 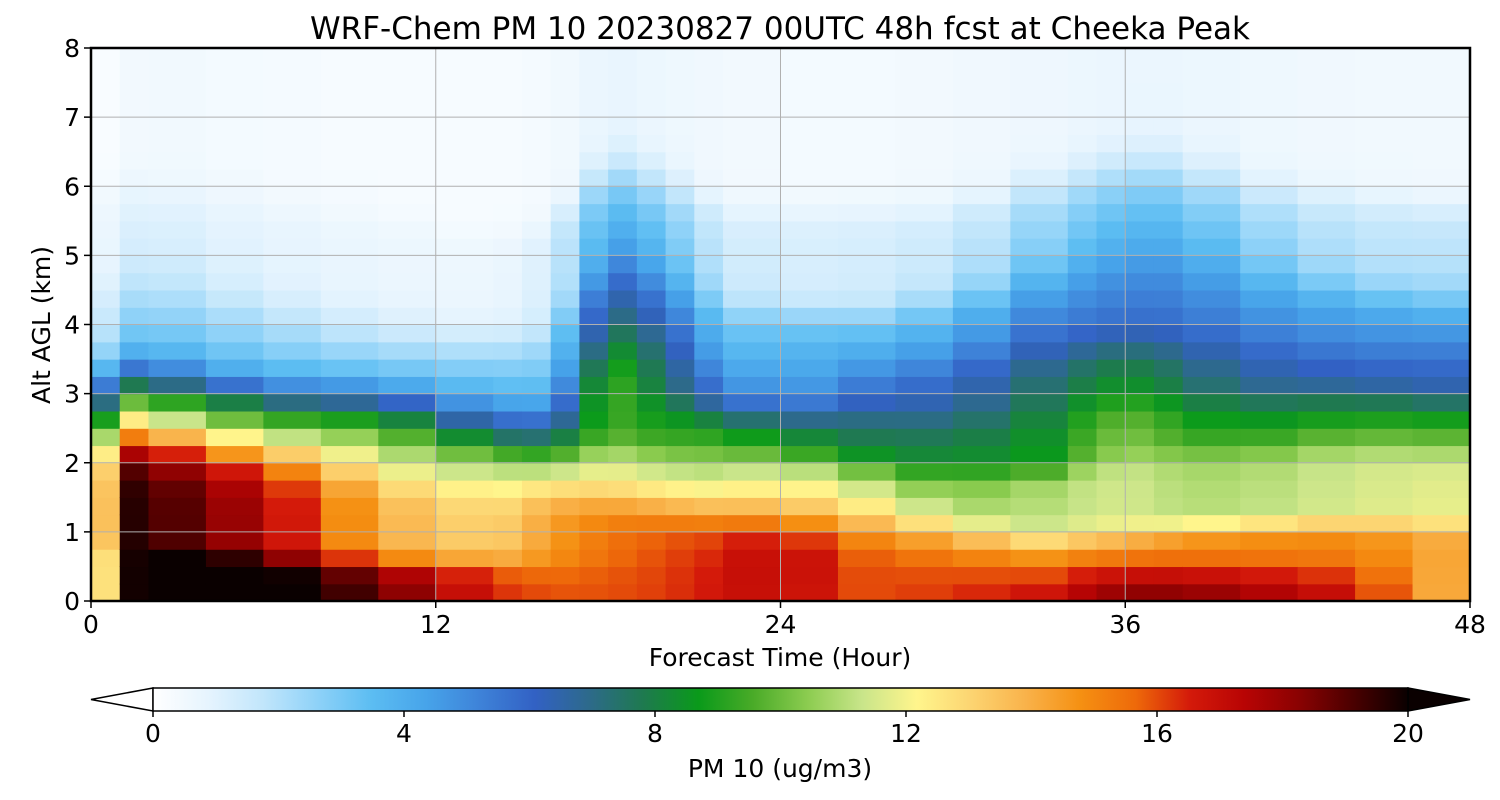 What do you see at coordinates (784, 620) in the screenshot?
I see `x-axis: 0 12 24 36 48` at bounding box center [784, 620].